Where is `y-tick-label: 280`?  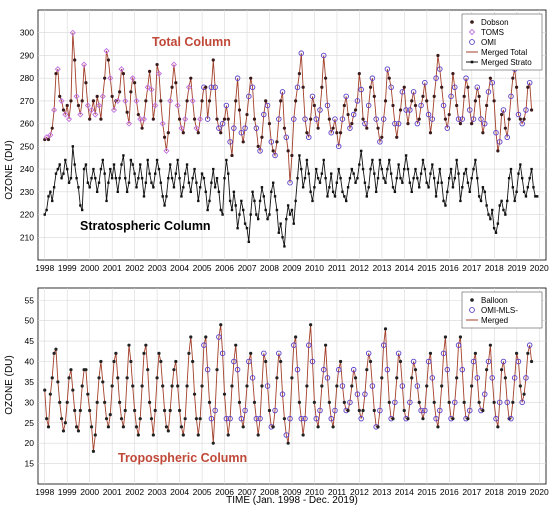
y-tick-label: 280 is located at coordinates (27, 78).